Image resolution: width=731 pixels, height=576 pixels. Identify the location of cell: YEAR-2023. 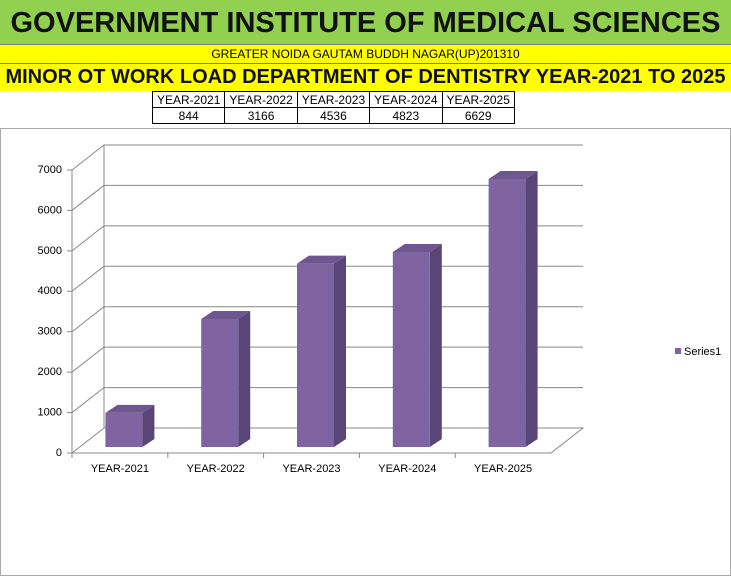
(333, 99).